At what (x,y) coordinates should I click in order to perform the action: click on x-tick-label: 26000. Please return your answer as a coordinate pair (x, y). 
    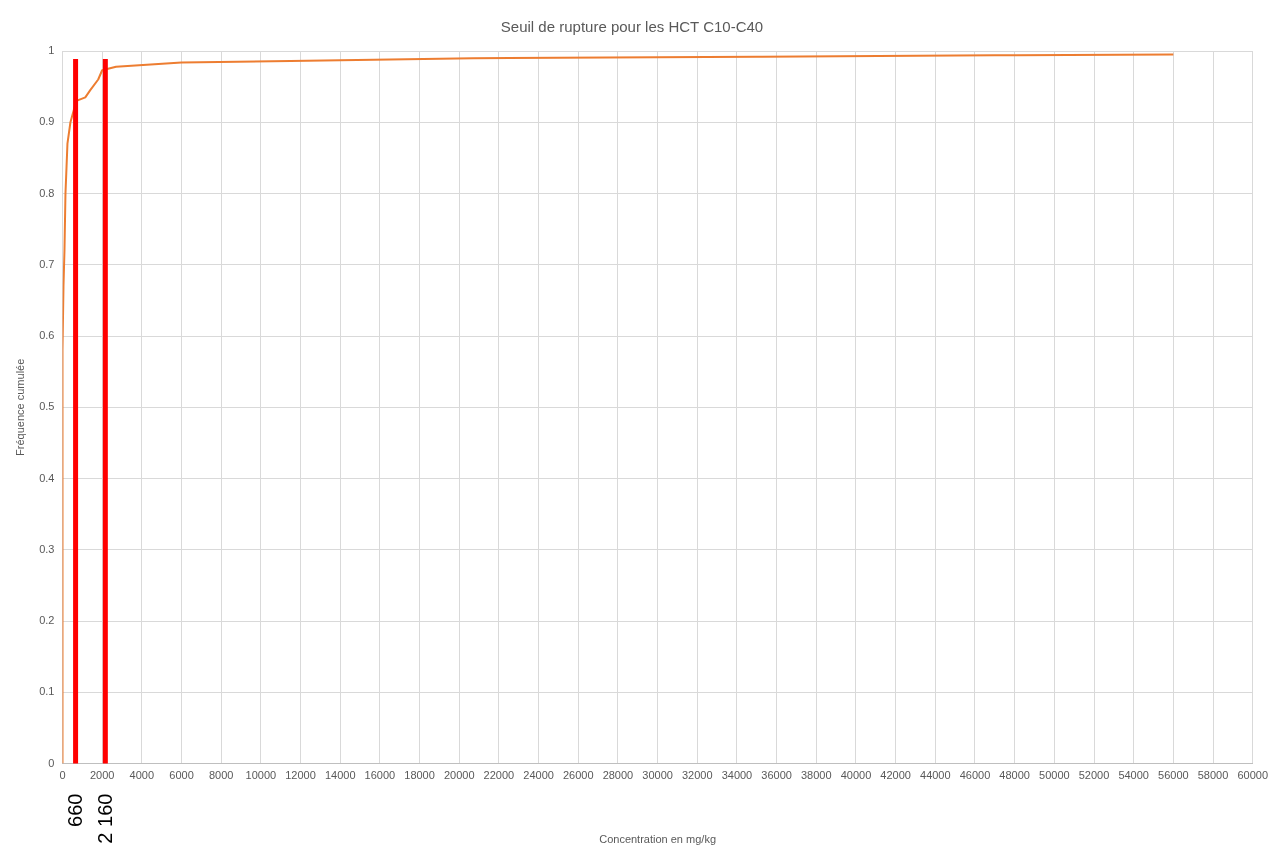
    Looking at the image, I should click on (578, 775).